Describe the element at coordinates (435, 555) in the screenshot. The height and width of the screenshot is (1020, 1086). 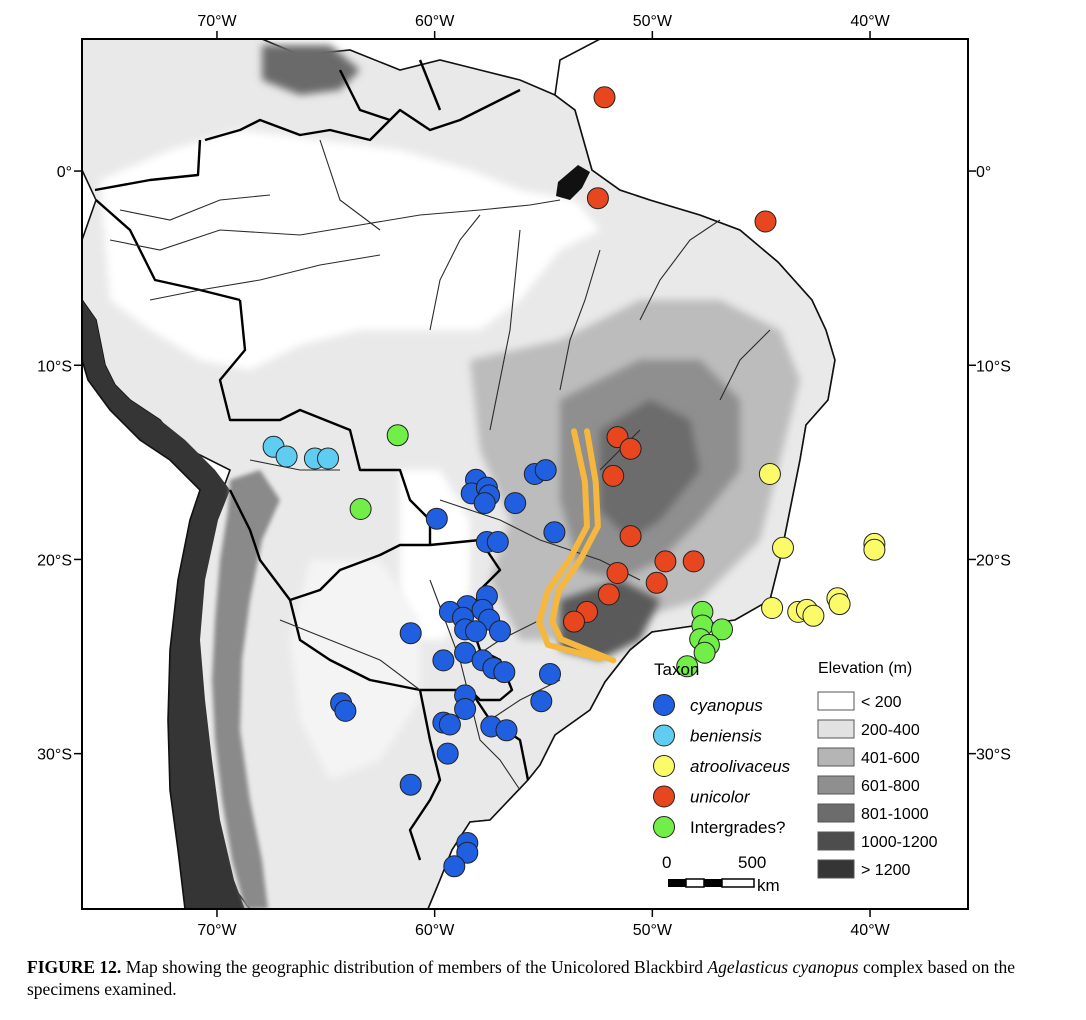
I see `pantanal-lowland` at that location.